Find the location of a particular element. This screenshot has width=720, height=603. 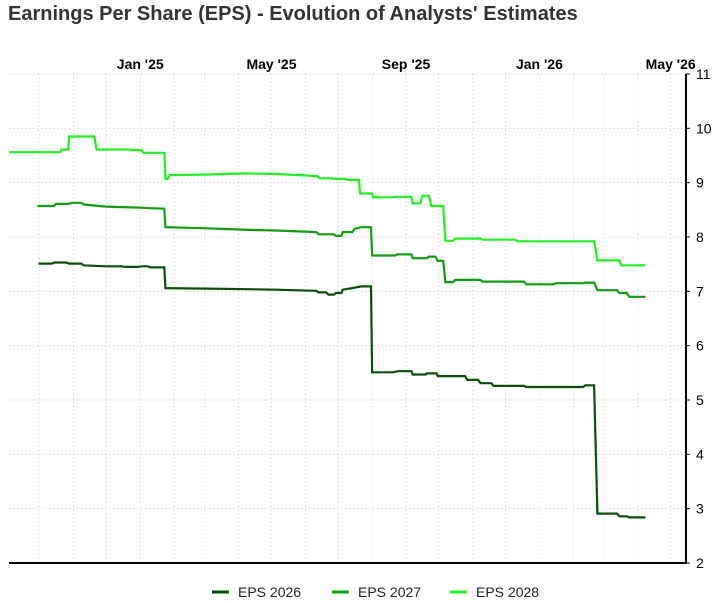

y-tick-label: 8 is located at coordinates (700, 237).